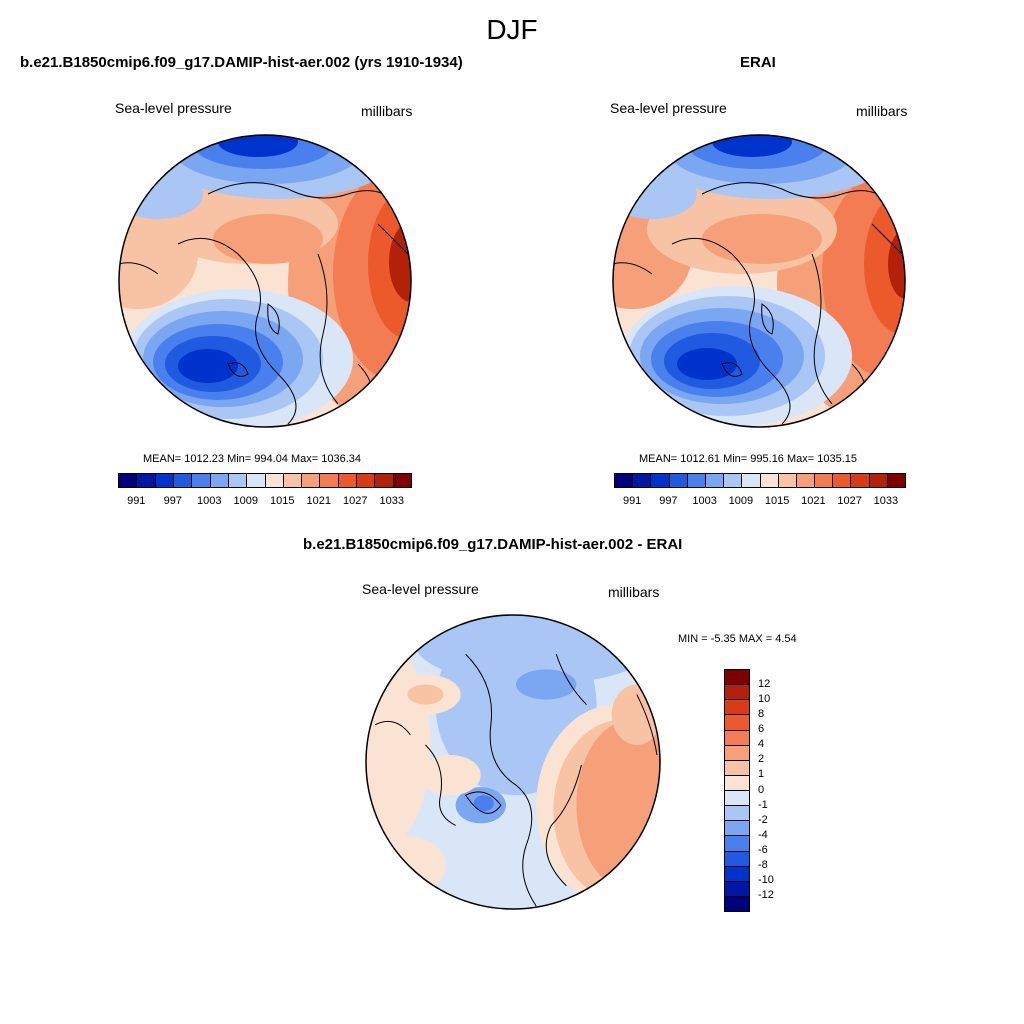  Describe the element at coordinates (634, 592) in the screenshot. I see `diff-units-label: millibars` at that location.